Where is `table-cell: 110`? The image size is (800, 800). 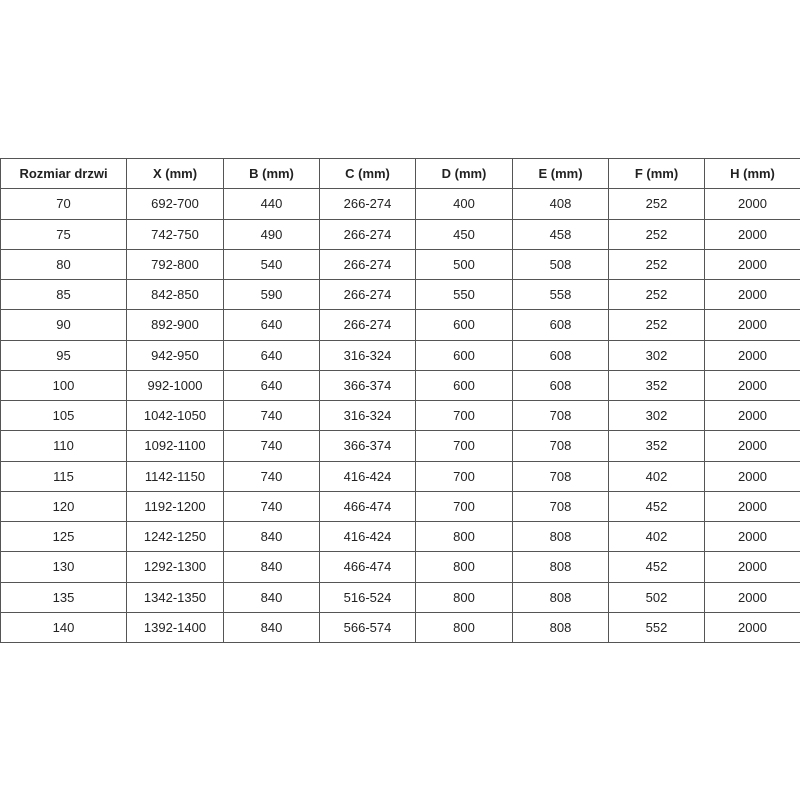 table-cell: 110 is located at coordinates (63, 446).